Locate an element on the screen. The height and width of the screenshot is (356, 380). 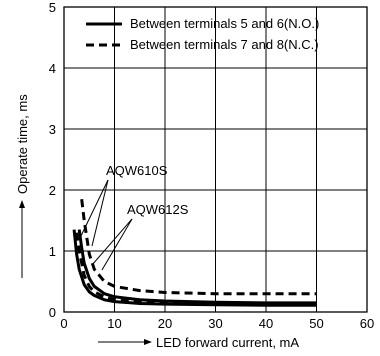
y-tick-label: 1 is located at coordinates (52, 251).